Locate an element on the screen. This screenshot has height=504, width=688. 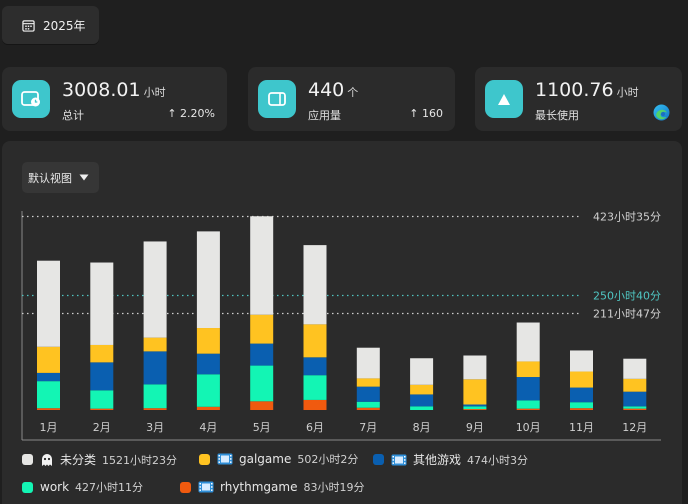
total-time-delta: ↑ 2.20% is located at coordinates (191, 113).